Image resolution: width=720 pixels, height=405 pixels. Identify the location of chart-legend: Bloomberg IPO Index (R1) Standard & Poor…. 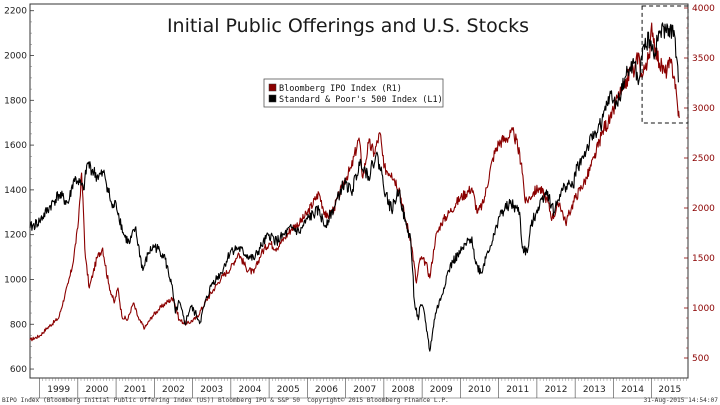
(353, 93).